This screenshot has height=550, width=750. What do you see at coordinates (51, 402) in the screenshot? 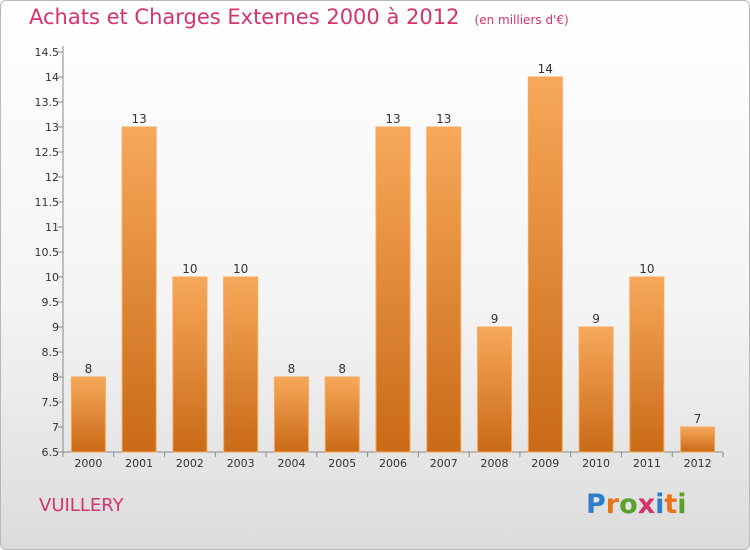
I see `y-tick-label: 7.5` at bounding box center [51, 402].